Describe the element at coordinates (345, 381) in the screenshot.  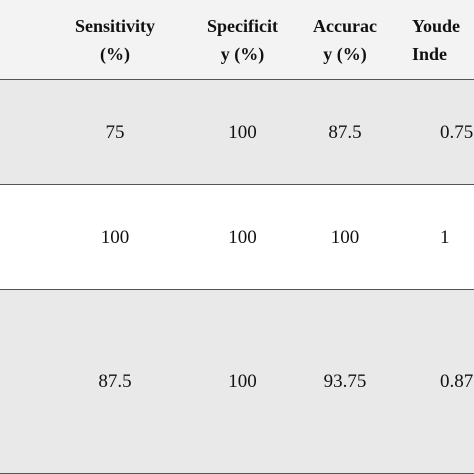
I see `table-cell: 93.75` at that location.